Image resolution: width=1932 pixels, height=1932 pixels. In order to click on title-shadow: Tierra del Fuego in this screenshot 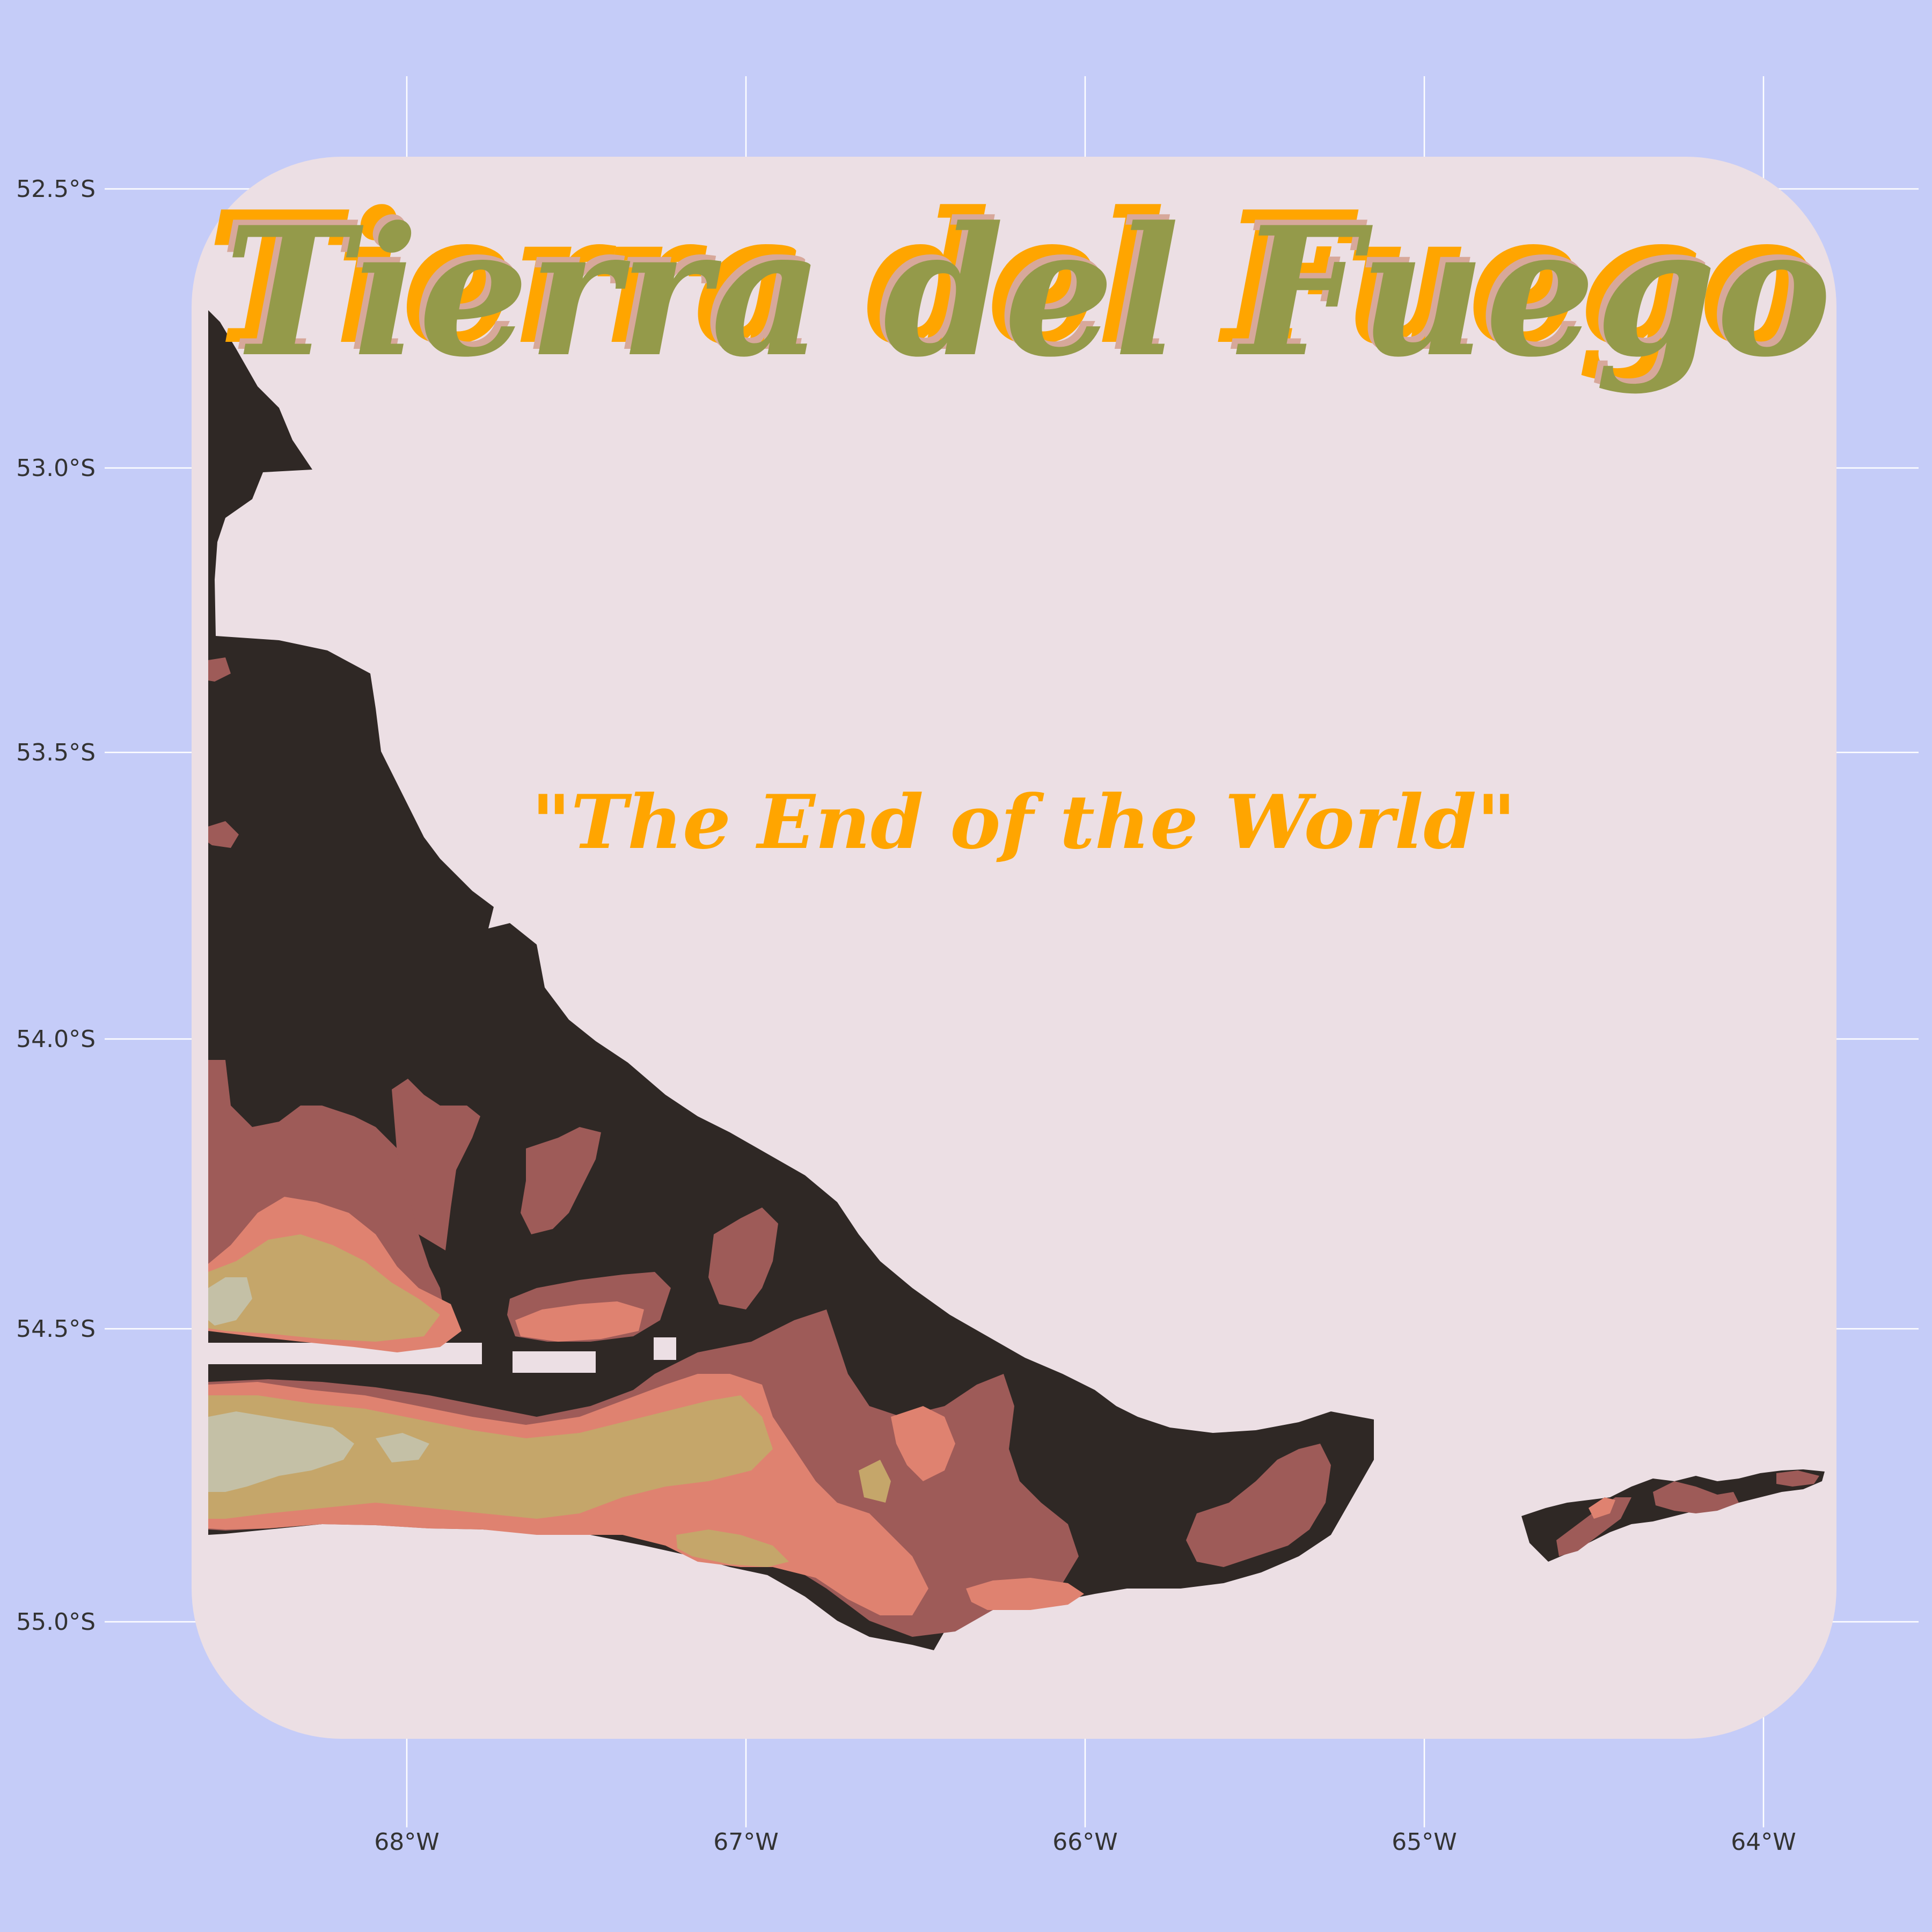, I will do `click(1022, 286)`.